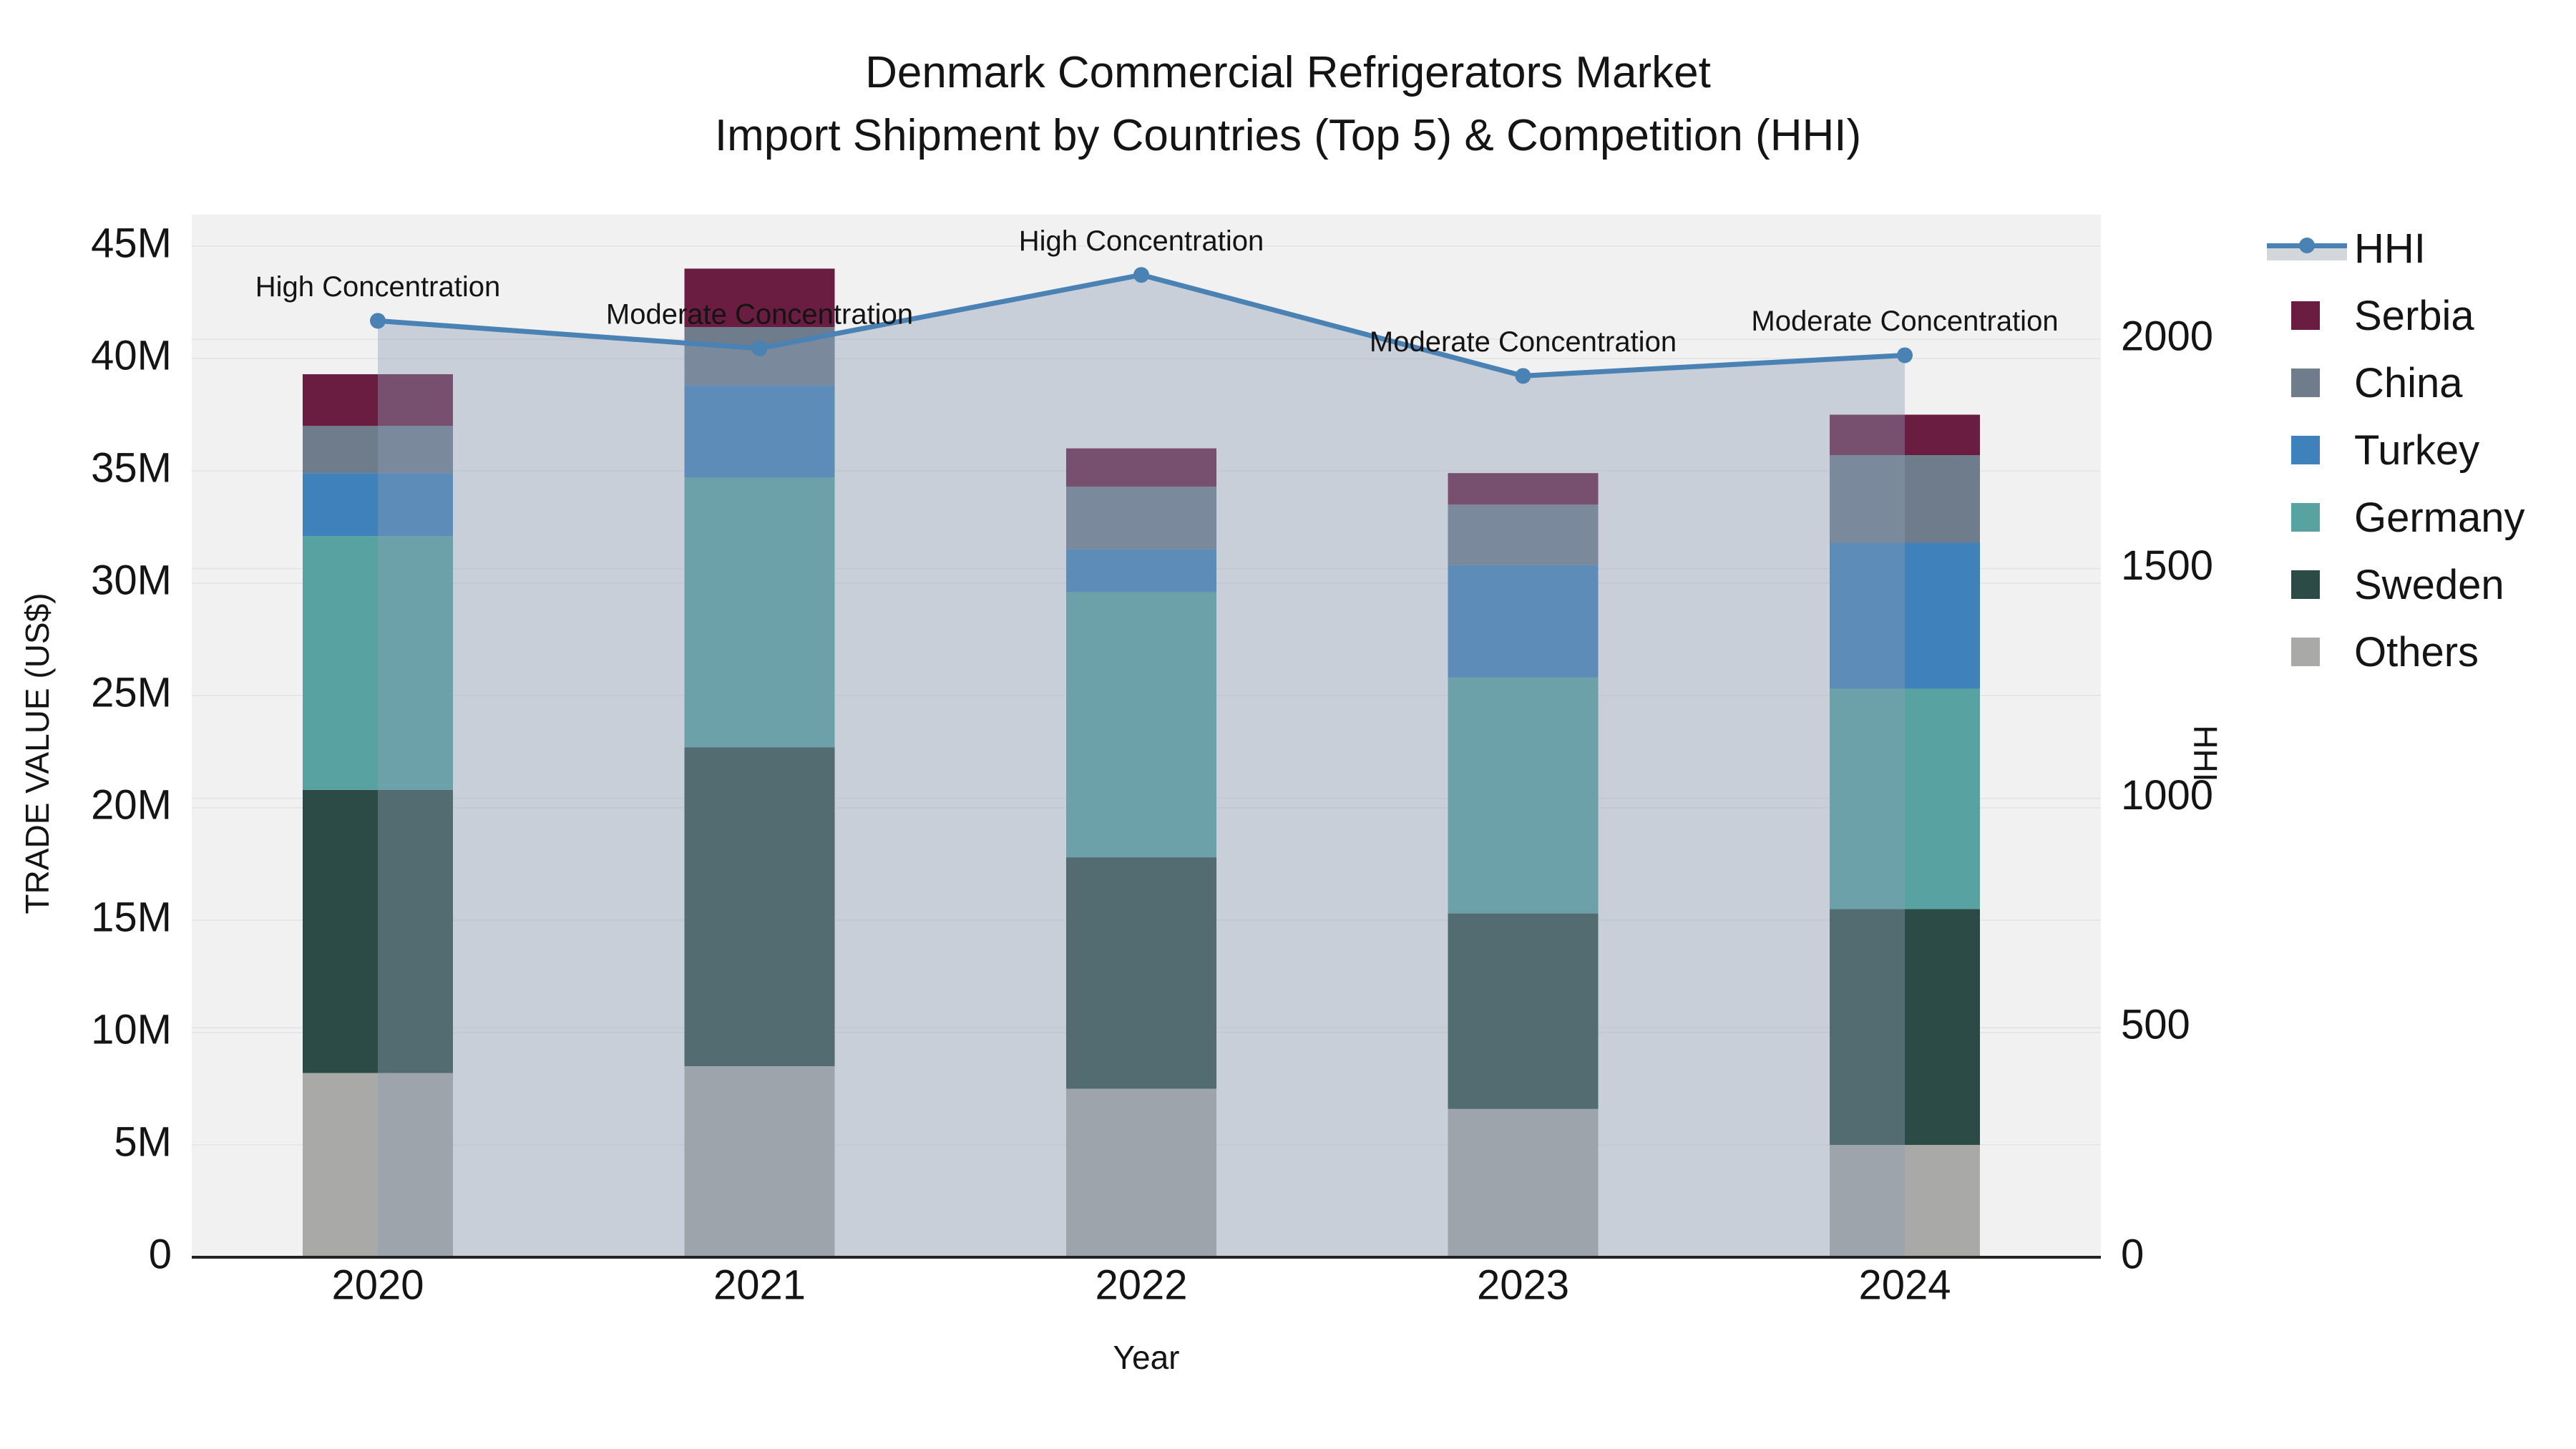  I want to click on right-axis-title: HHI, so click(2205, 753).